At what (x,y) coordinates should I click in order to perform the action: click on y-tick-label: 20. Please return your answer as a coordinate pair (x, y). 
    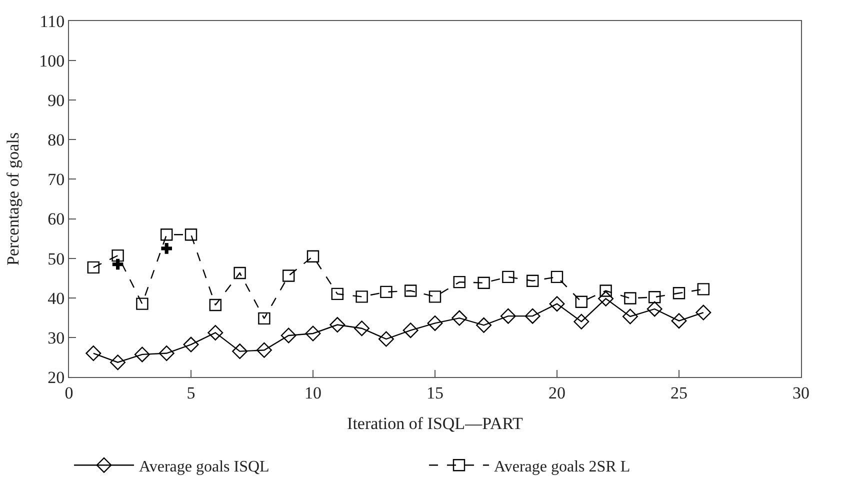
    Looking at the image, I should click on (56, 377).